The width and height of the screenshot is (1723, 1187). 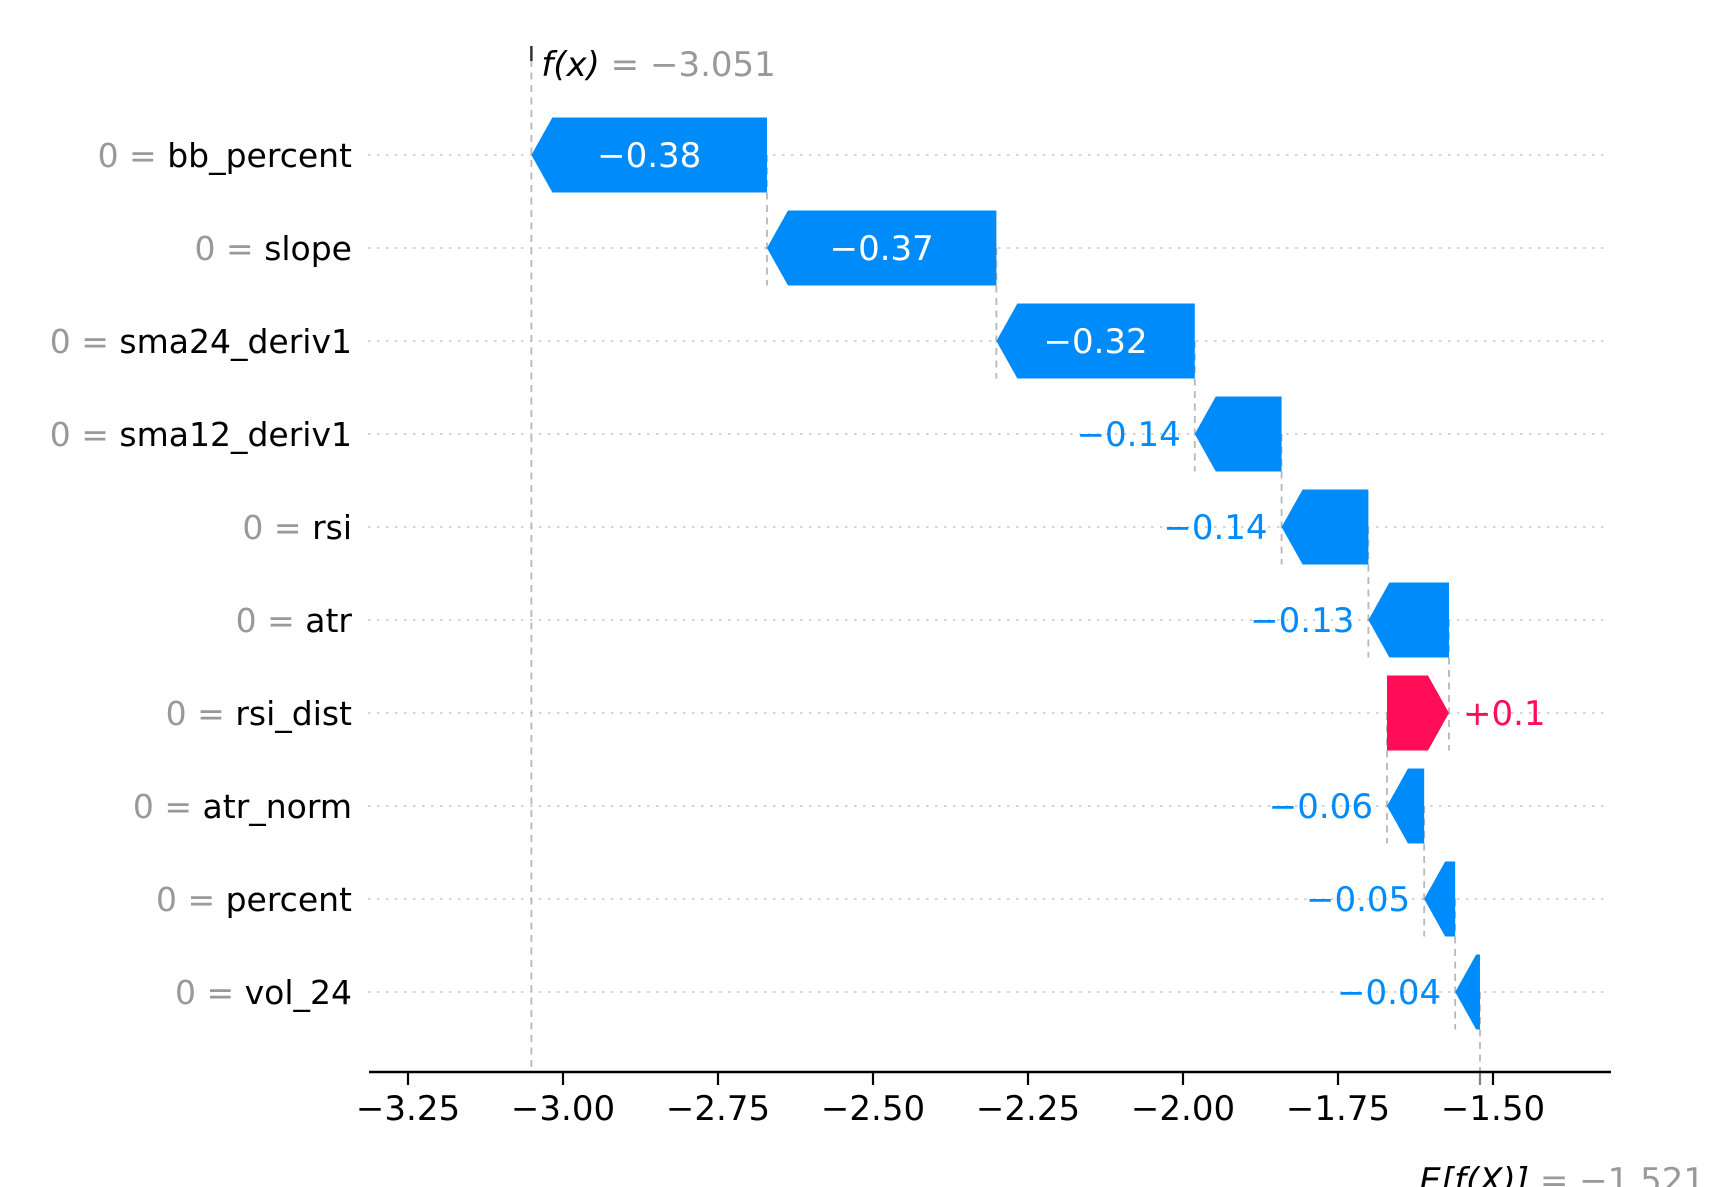 I want to click on fx-value: −3.051, so click(x=712, y=65).